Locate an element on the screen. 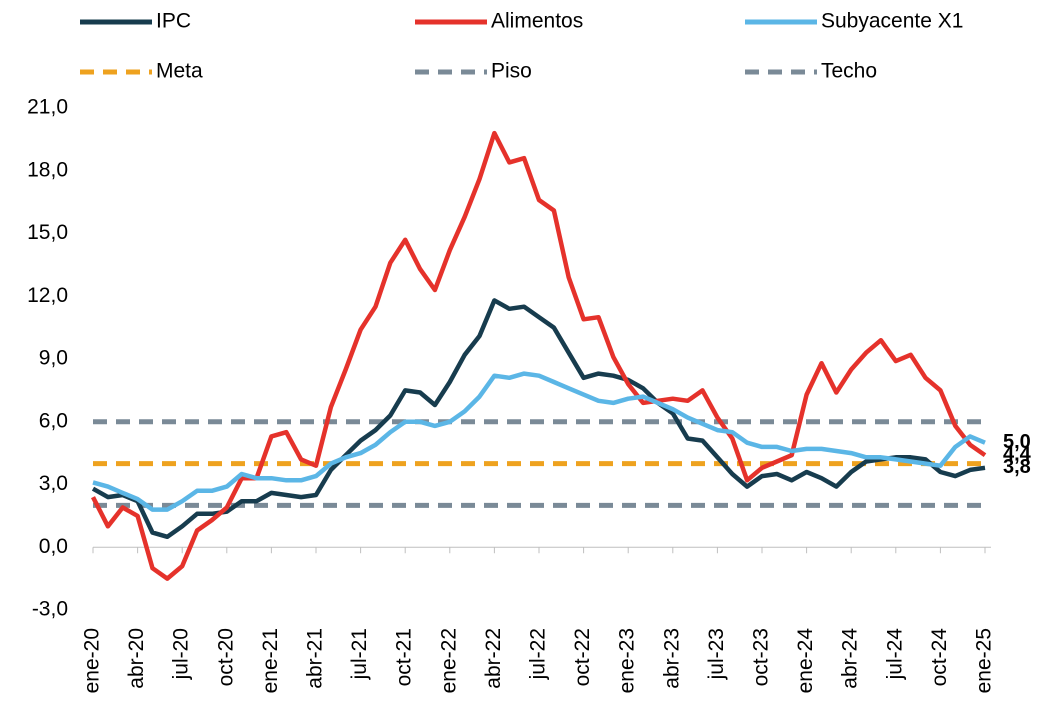 This screenshot has height=711, width=1038. x-tick-label: jul-20 is located at coordinates (181, 654).